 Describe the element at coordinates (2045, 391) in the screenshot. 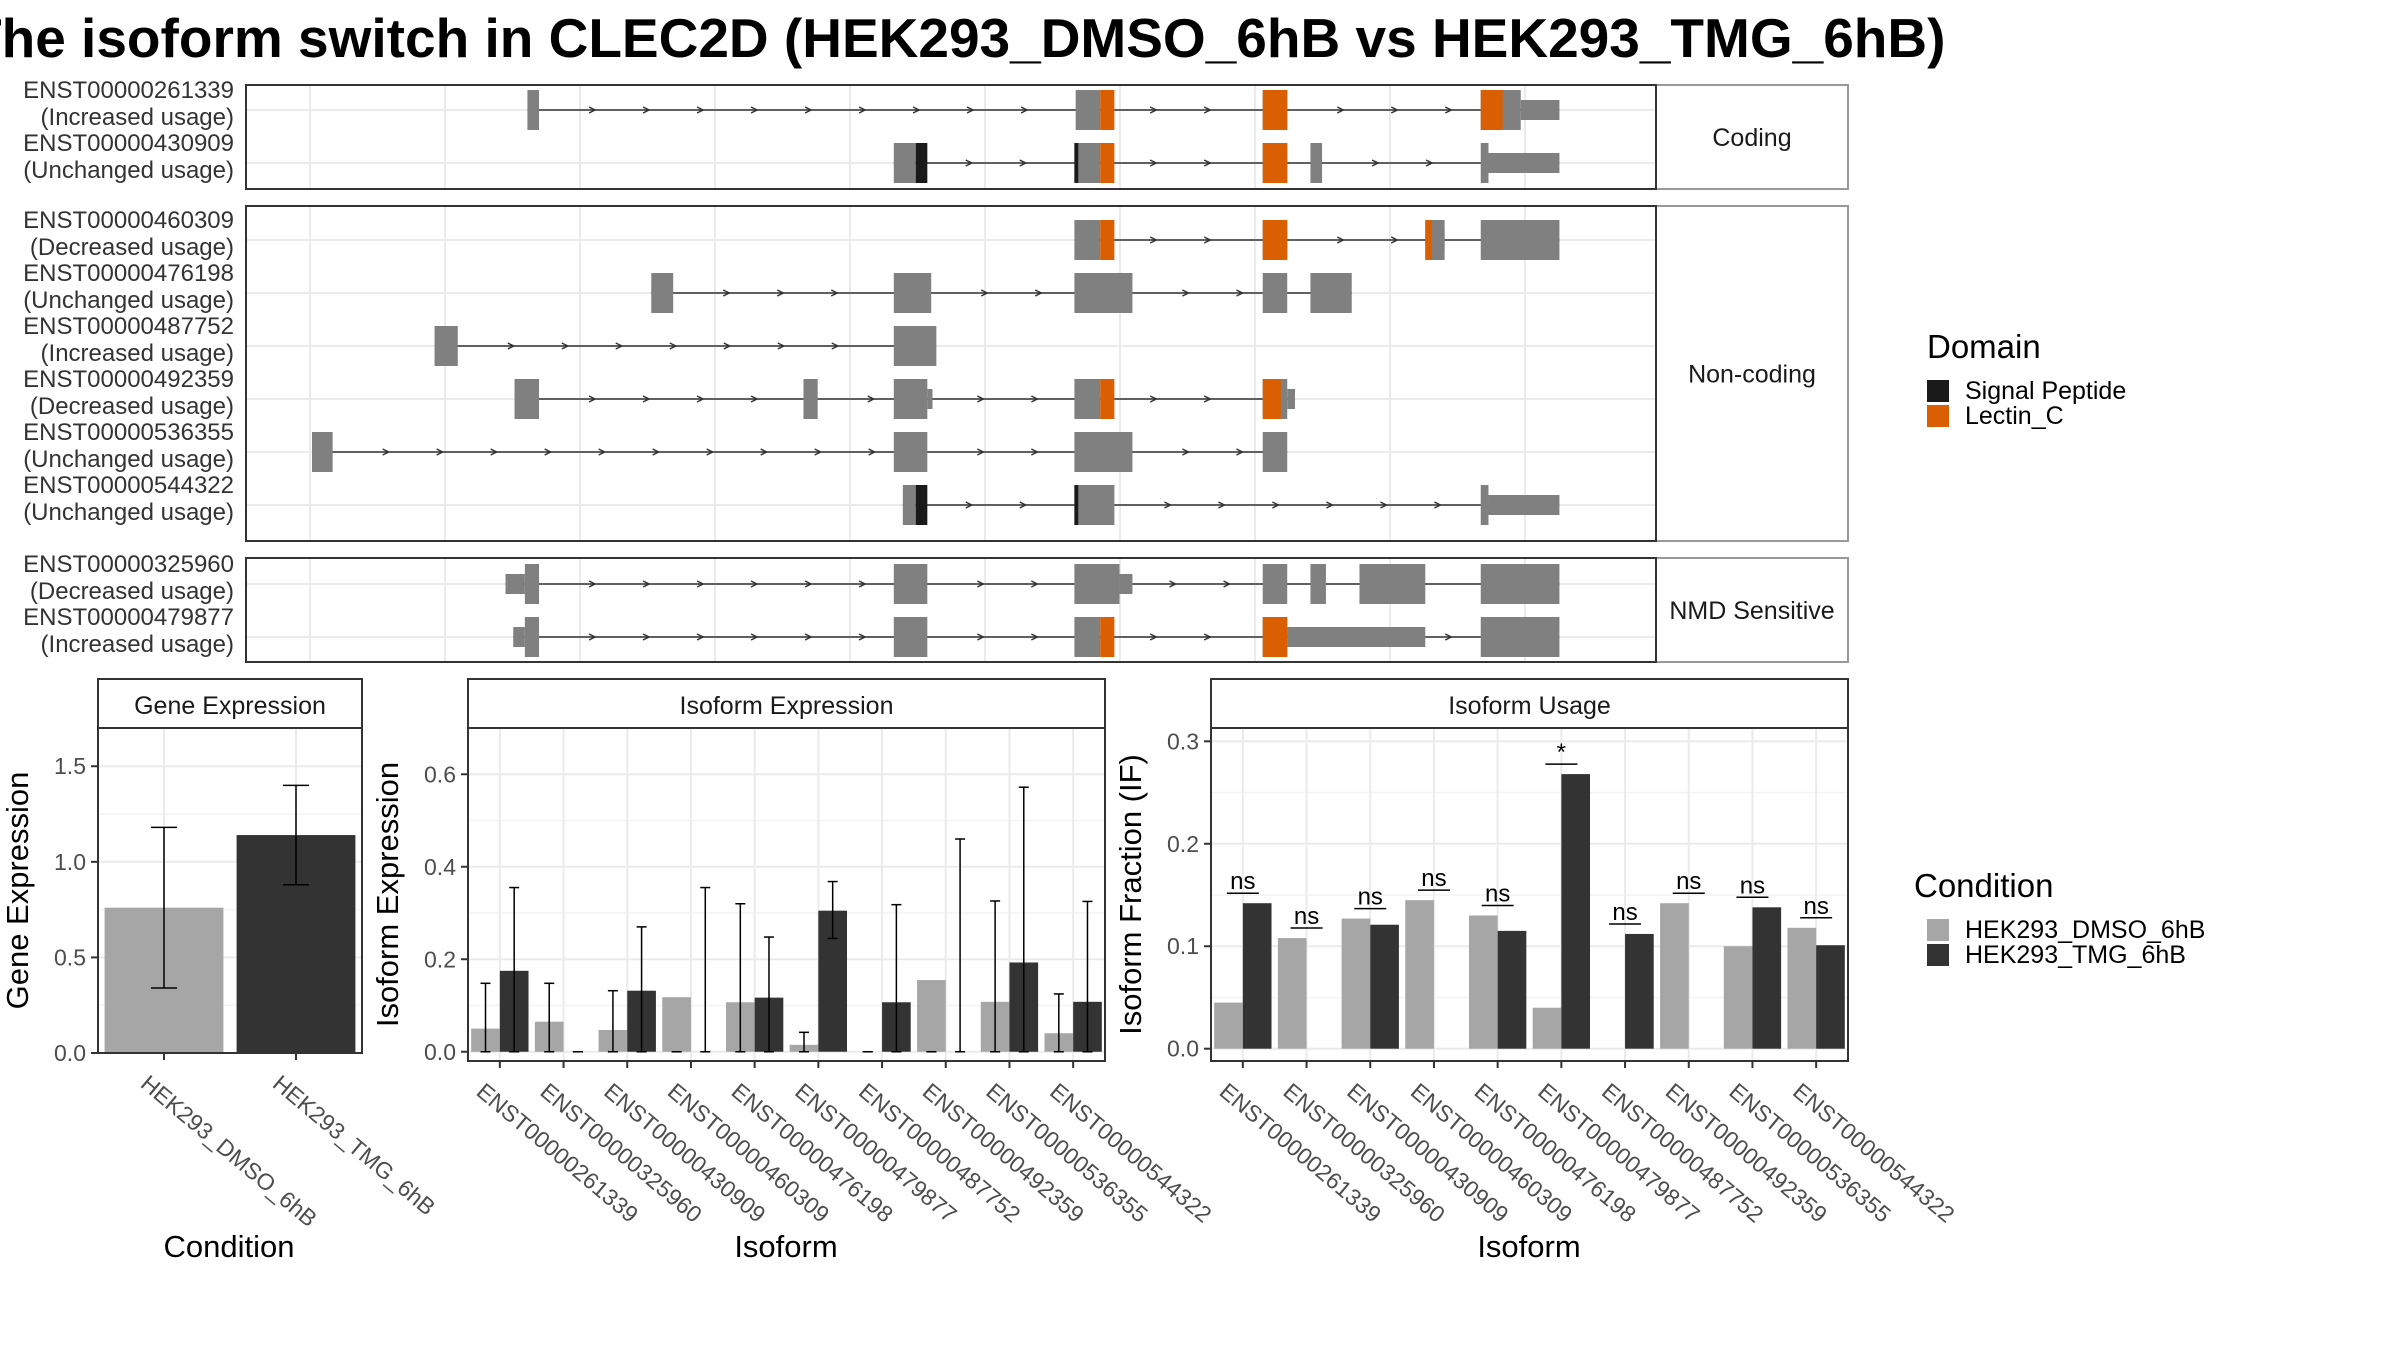

I see `domain-legend-label: Signal Peptide` at that location.